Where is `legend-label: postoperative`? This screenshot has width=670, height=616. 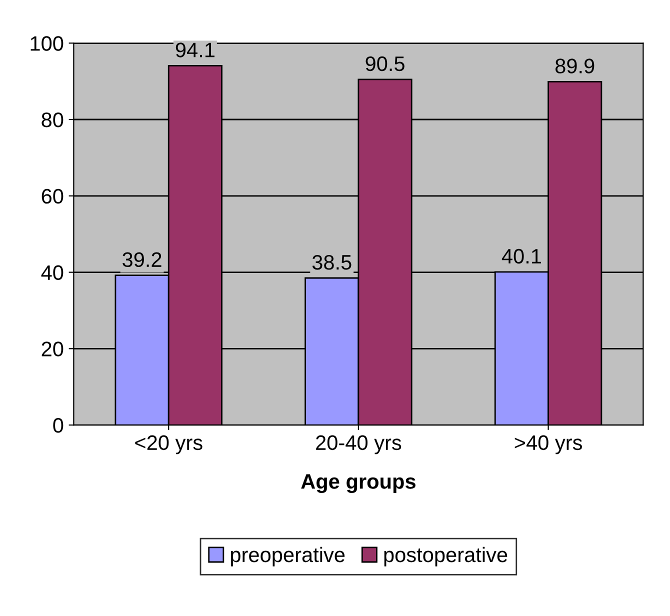
legend-label: postoperative is located at coordinates (446, 556).